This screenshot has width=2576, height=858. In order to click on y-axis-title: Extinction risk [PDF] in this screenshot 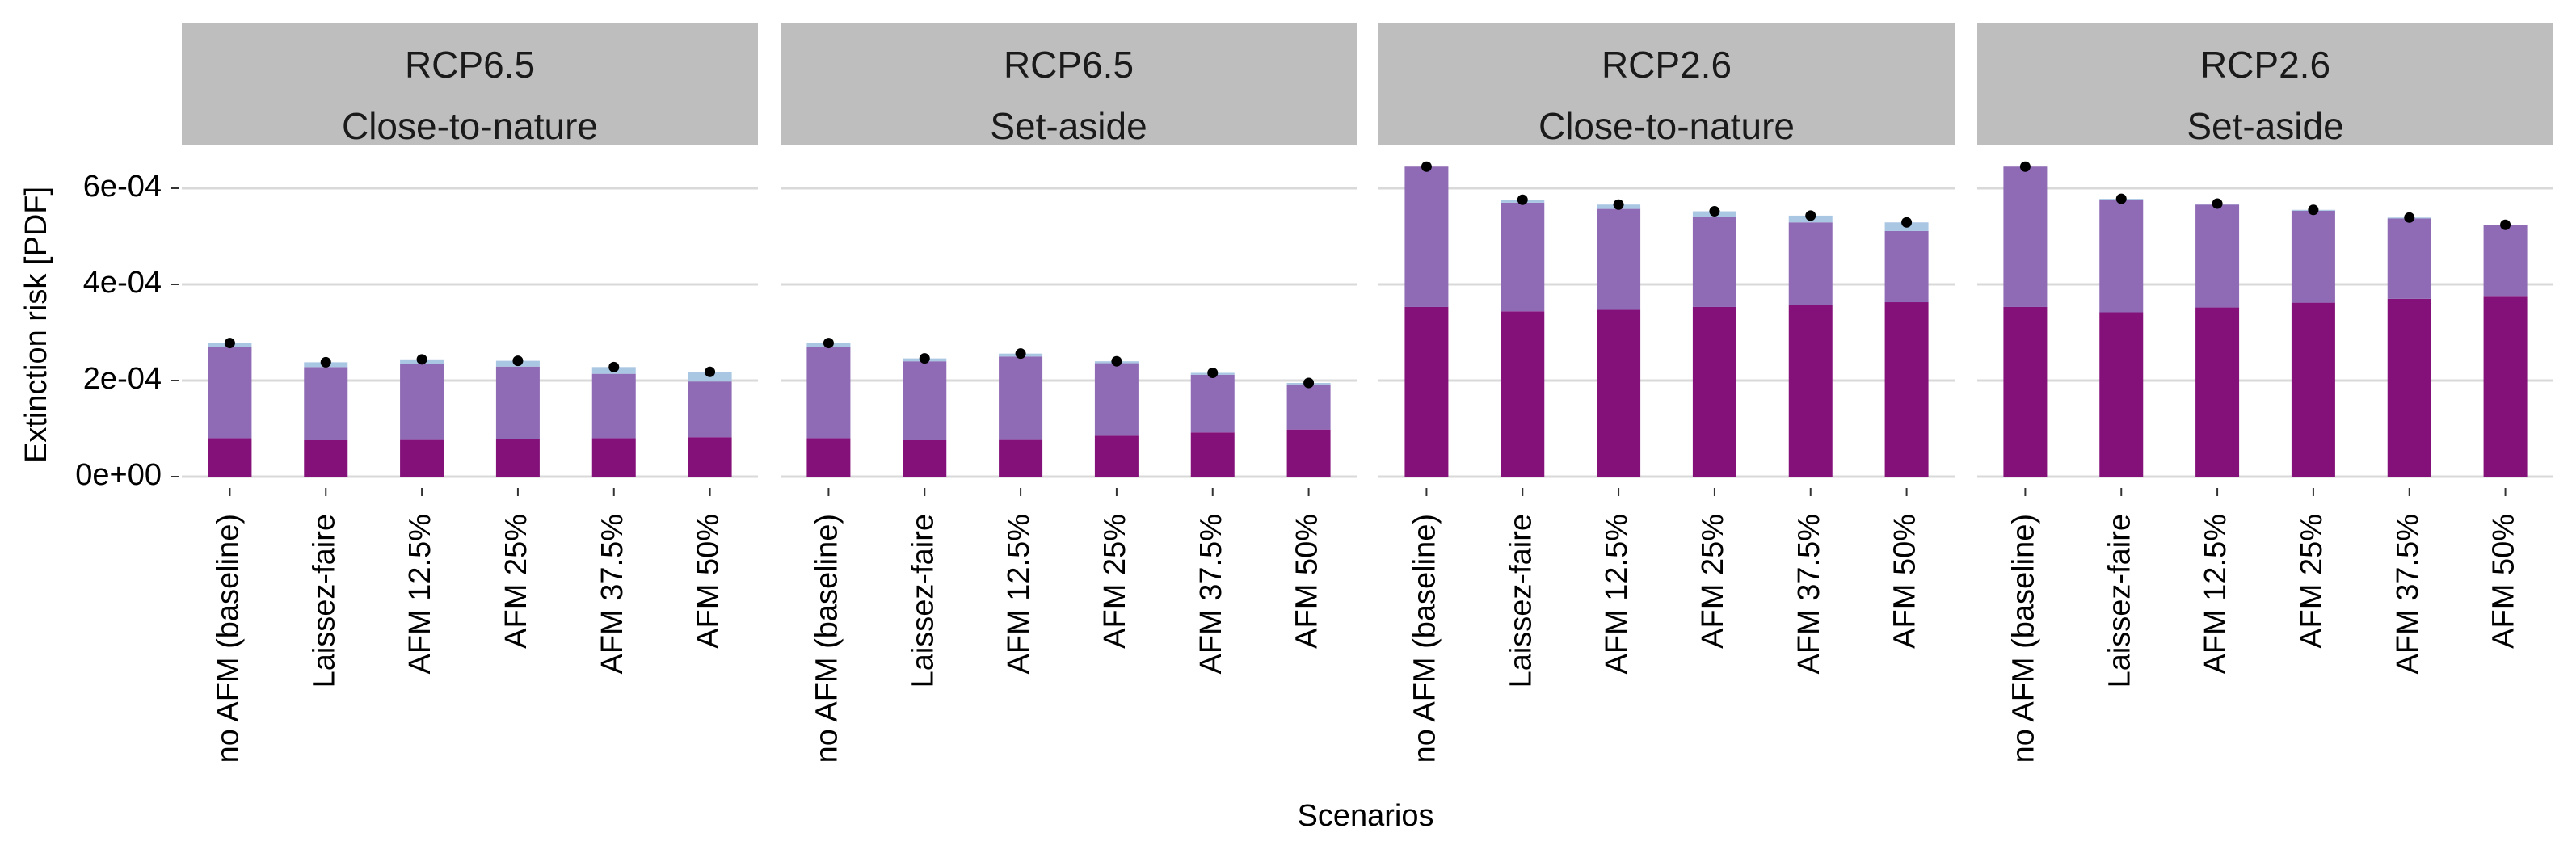, I will do `click(36, 325)`.